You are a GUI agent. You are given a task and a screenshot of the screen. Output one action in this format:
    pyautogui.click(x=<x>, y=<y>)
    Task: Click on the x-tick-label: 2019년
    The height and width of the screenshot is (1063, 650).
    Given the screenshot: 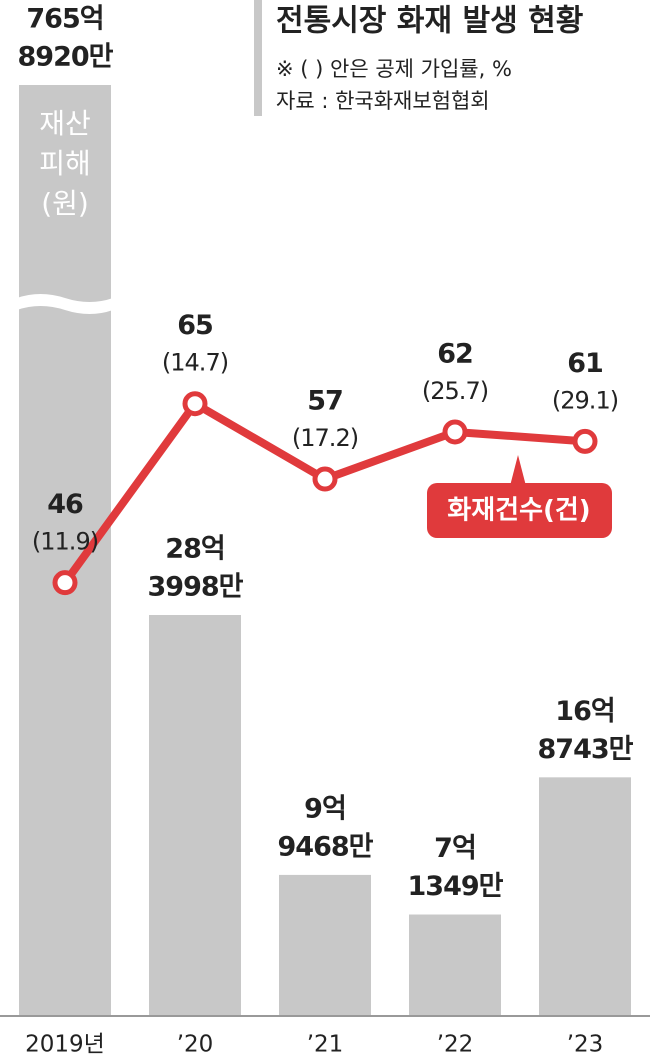 What is the action you would take?
    pyautogui.click(x=65, y=1045)
    